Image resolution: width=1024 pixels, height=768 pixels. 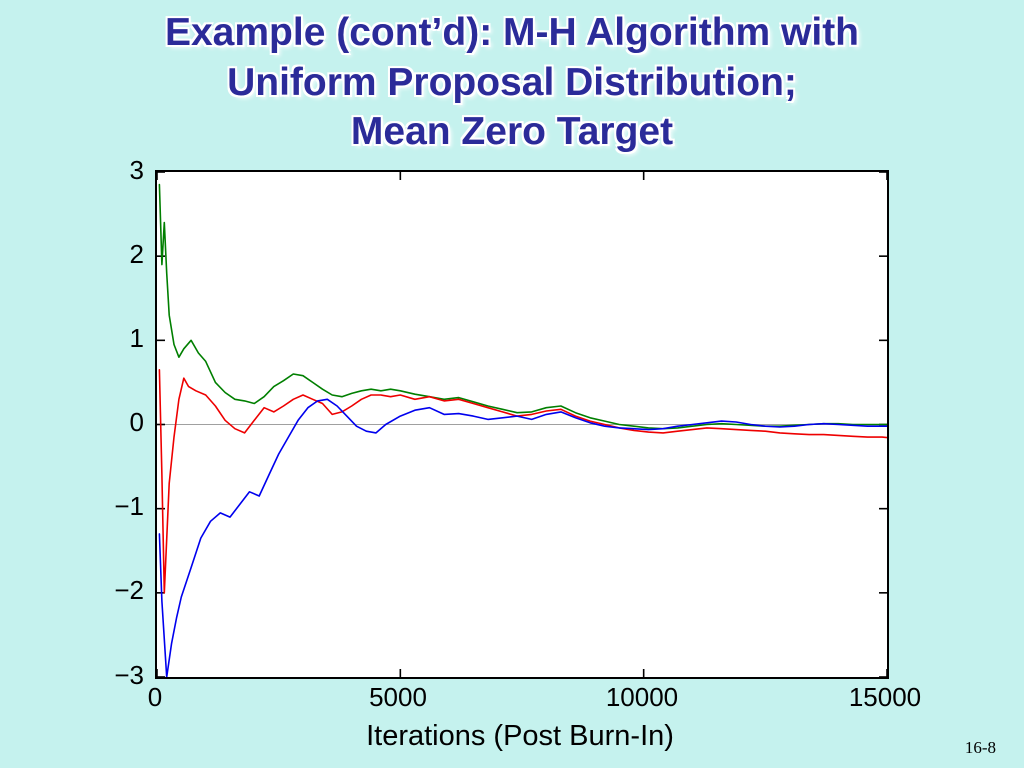 What do you see at coordinates (398, 697) in the screenshot?
I see `x-tick-label: 5000` at bounding box center [398, 697].